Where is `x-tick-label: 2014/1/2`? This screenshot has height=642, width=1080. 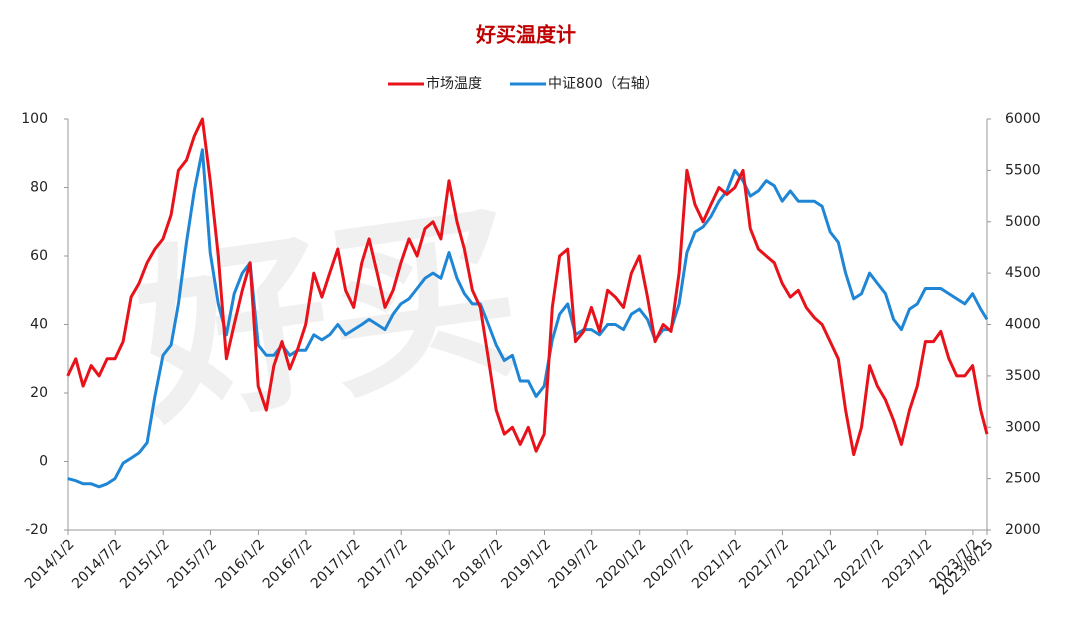
x-tick-label: 2014/1/2 is located at coordinates (50, 564).